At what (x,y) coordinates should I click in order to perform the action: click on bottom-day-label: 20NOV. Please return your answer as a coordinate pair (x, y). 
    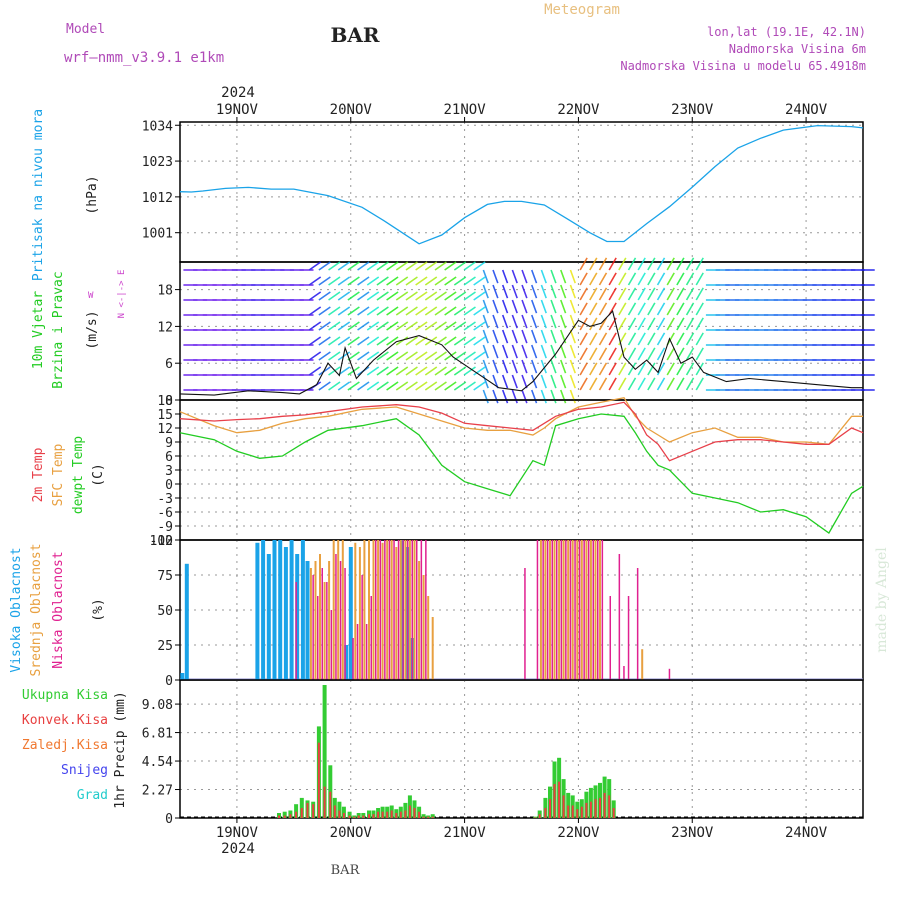
    Looking at the image, I should click on (351, 833).